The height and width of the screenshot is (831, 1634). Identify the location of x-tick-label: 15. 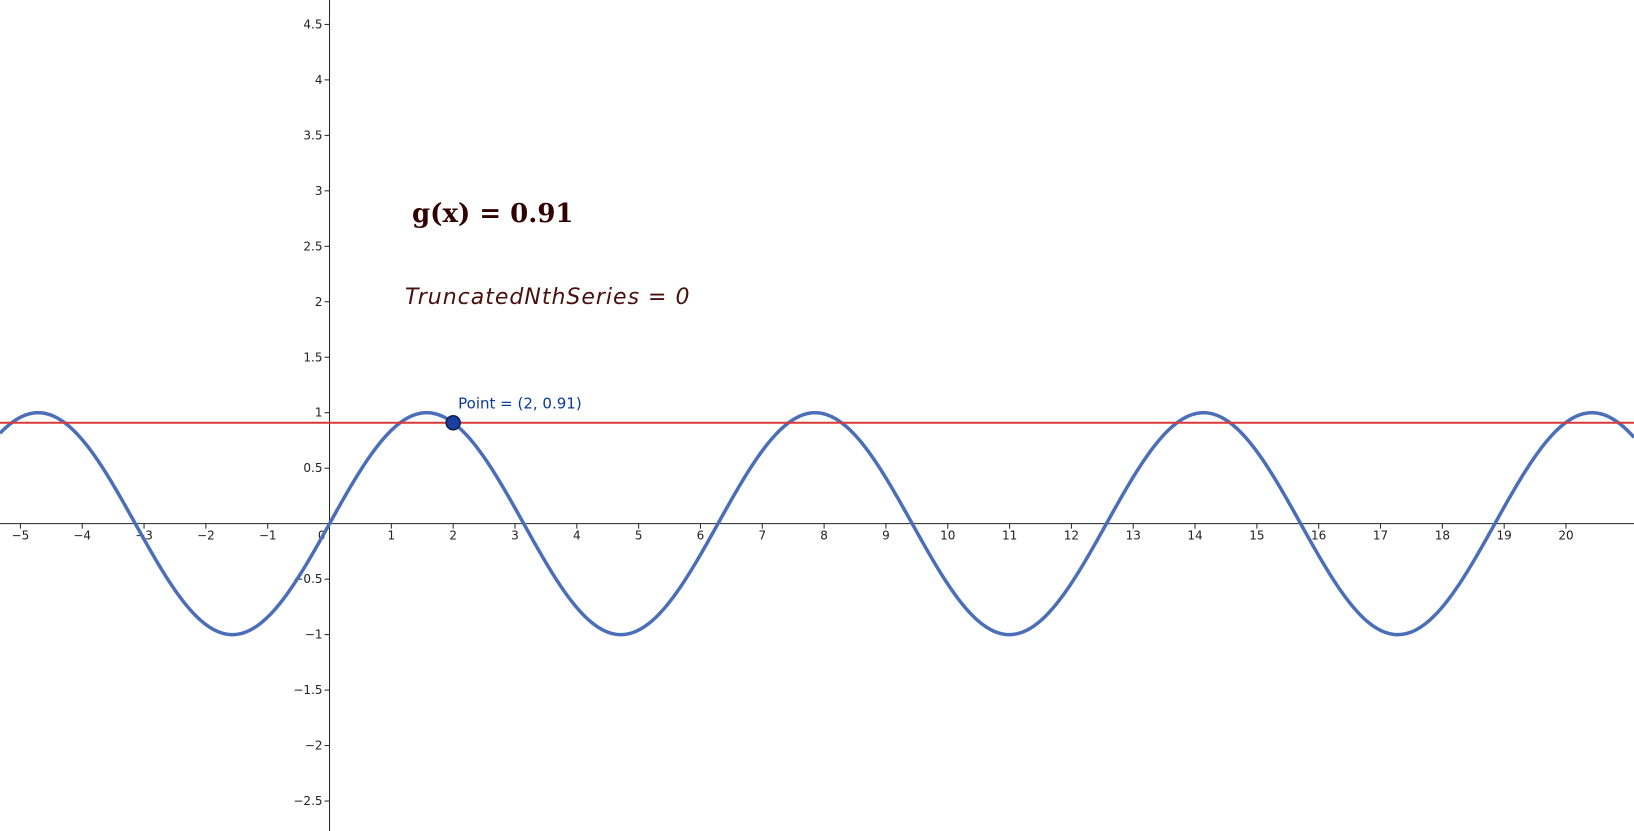
(1256, 536).